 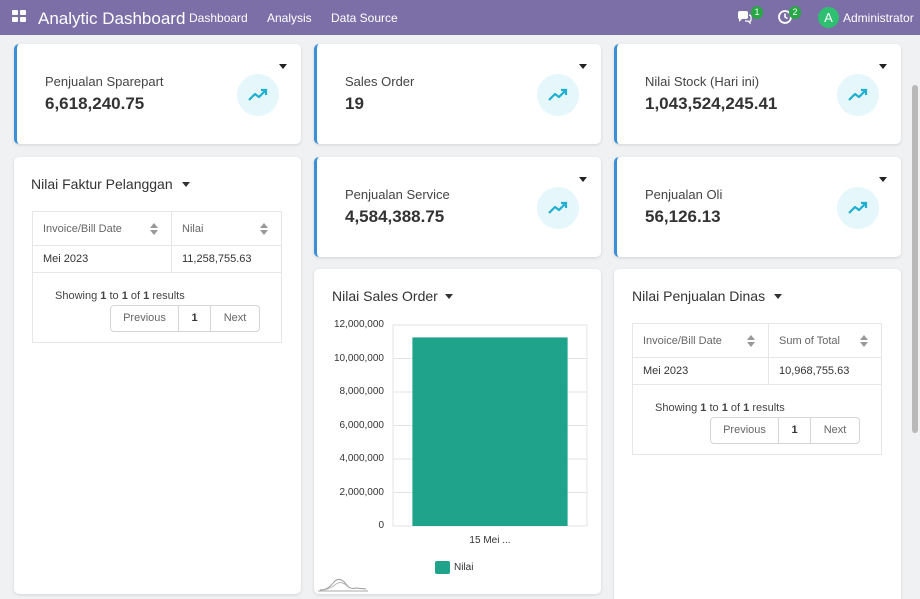 I want to click on app-title: Analytic Dashboard, so click(x=112, y=18).